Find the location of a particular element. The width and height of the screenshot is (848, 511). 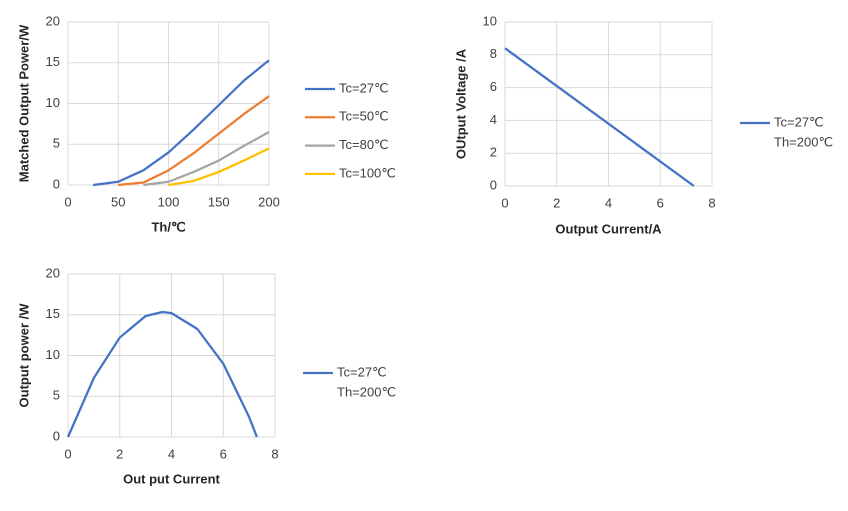

legend-label: Tc=80℃ is located at coordinates (364, 144).